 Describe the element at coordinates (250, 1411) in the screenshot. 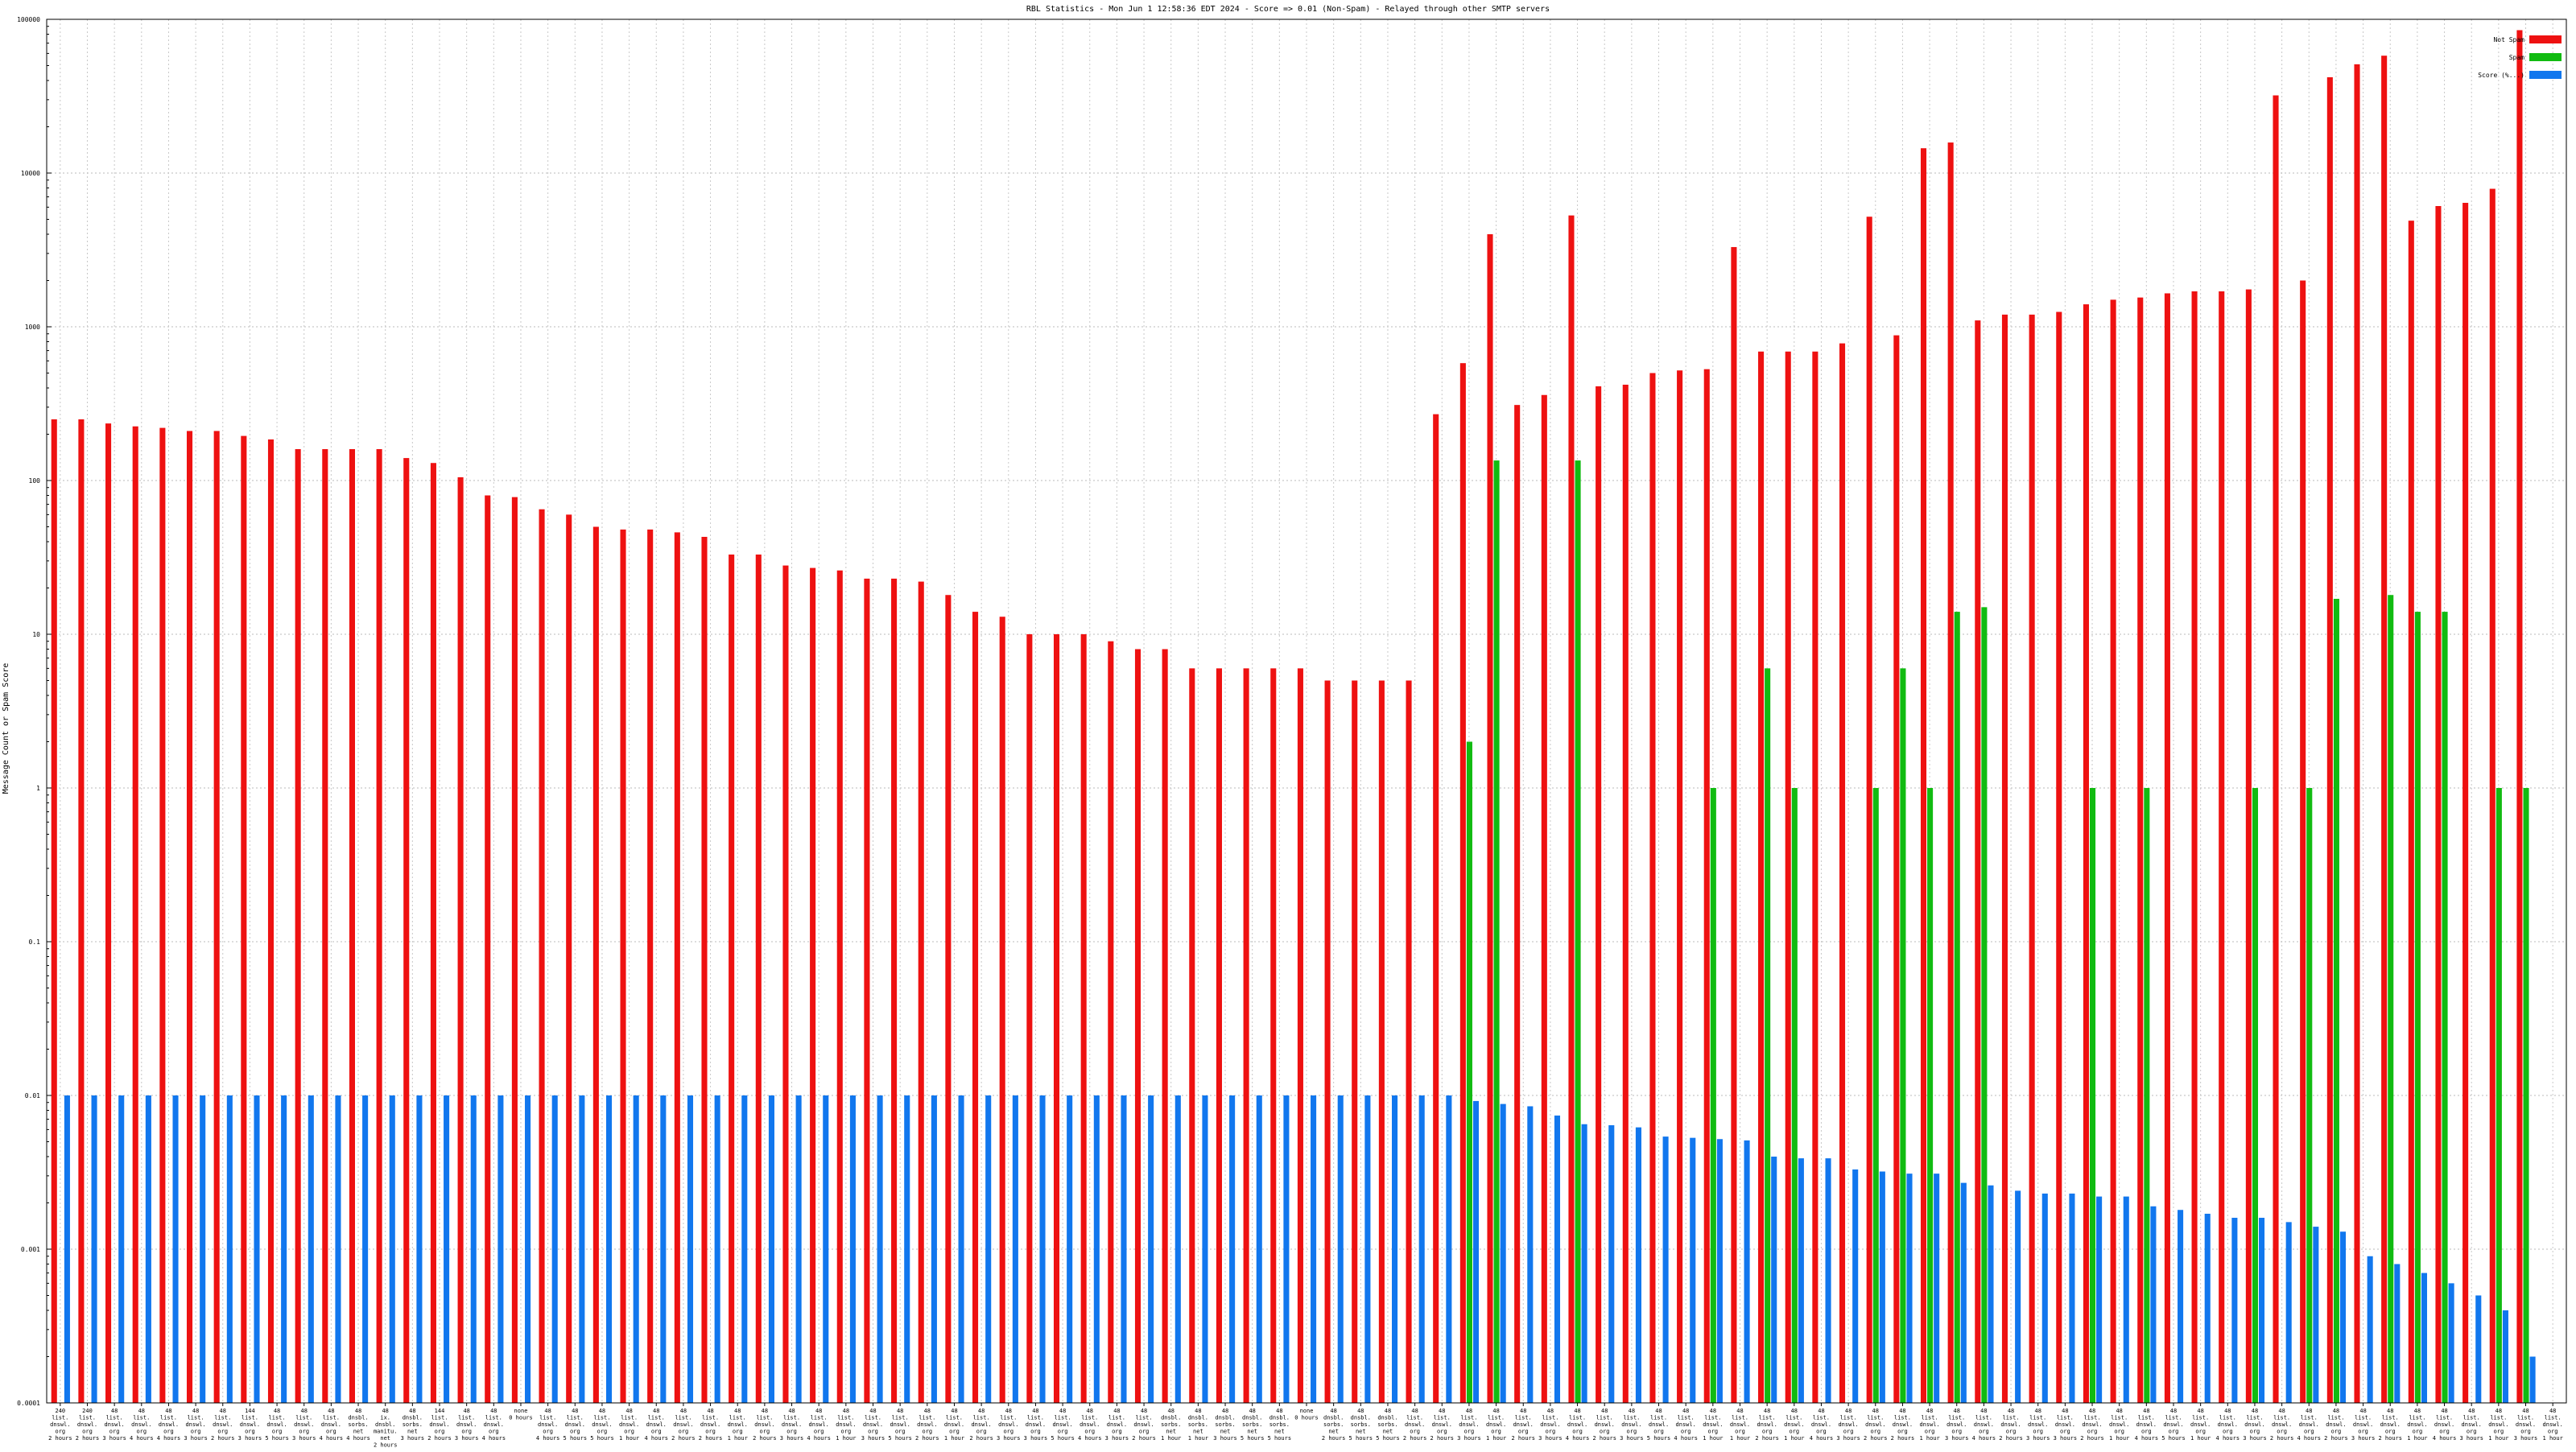

I see `x-tick-label: 144` at that location.